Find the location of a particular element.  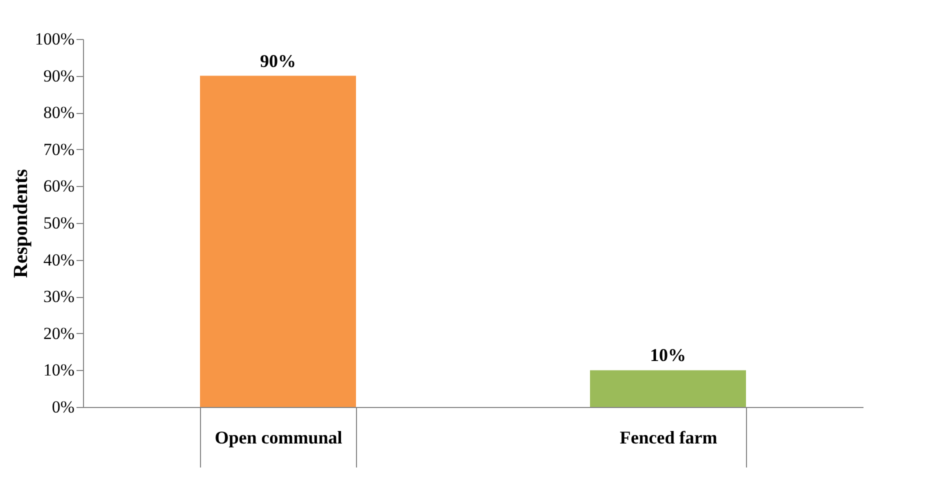

y-tick-label: 80% is located at coordinates (58, 112).